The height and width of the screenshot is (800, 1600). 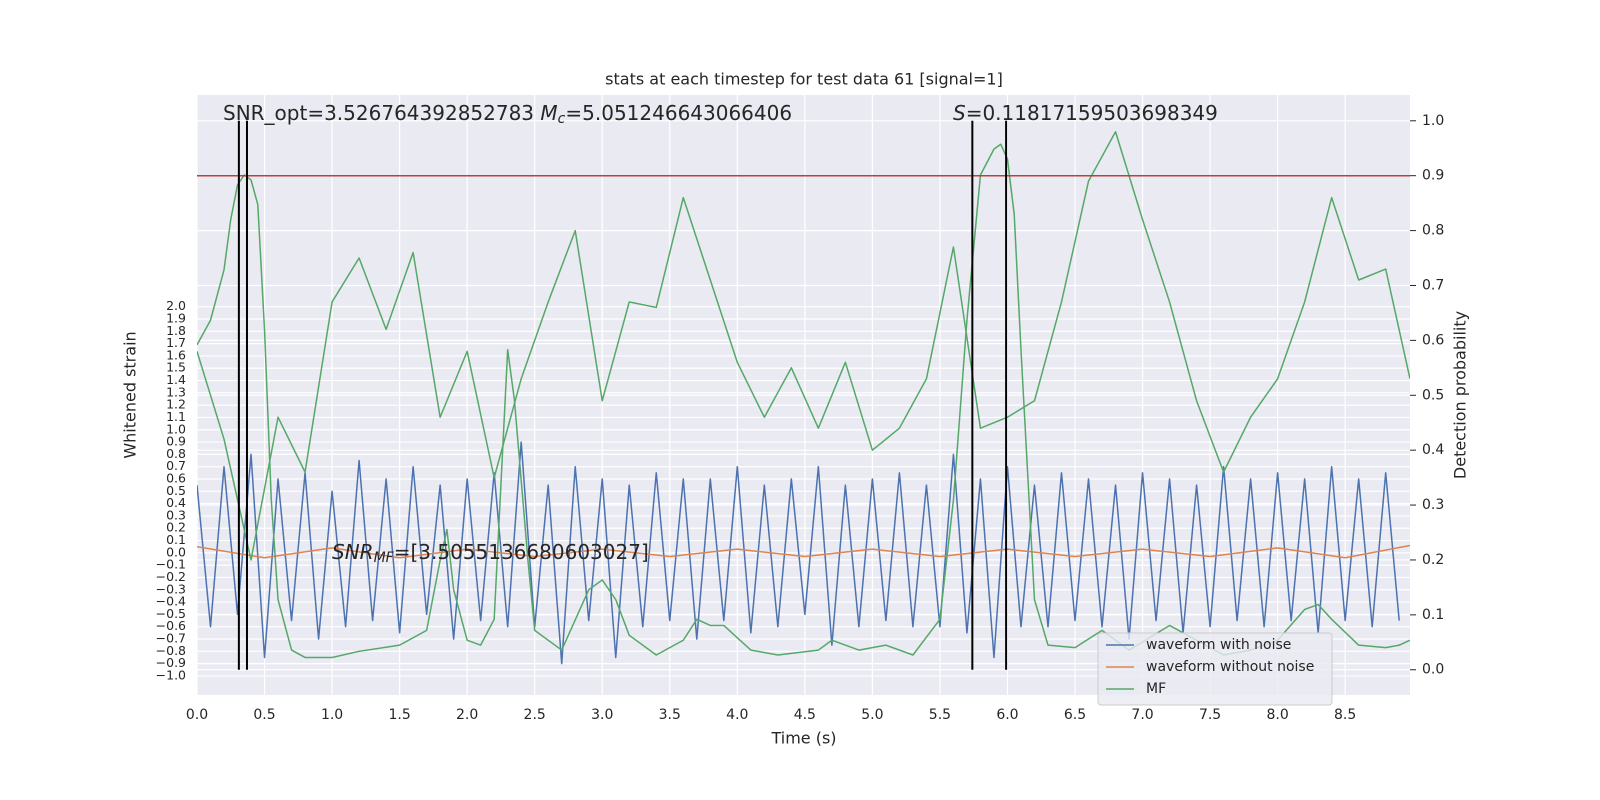 I want to click on y-tick-label: −0.3, so click(x=171, y=588).